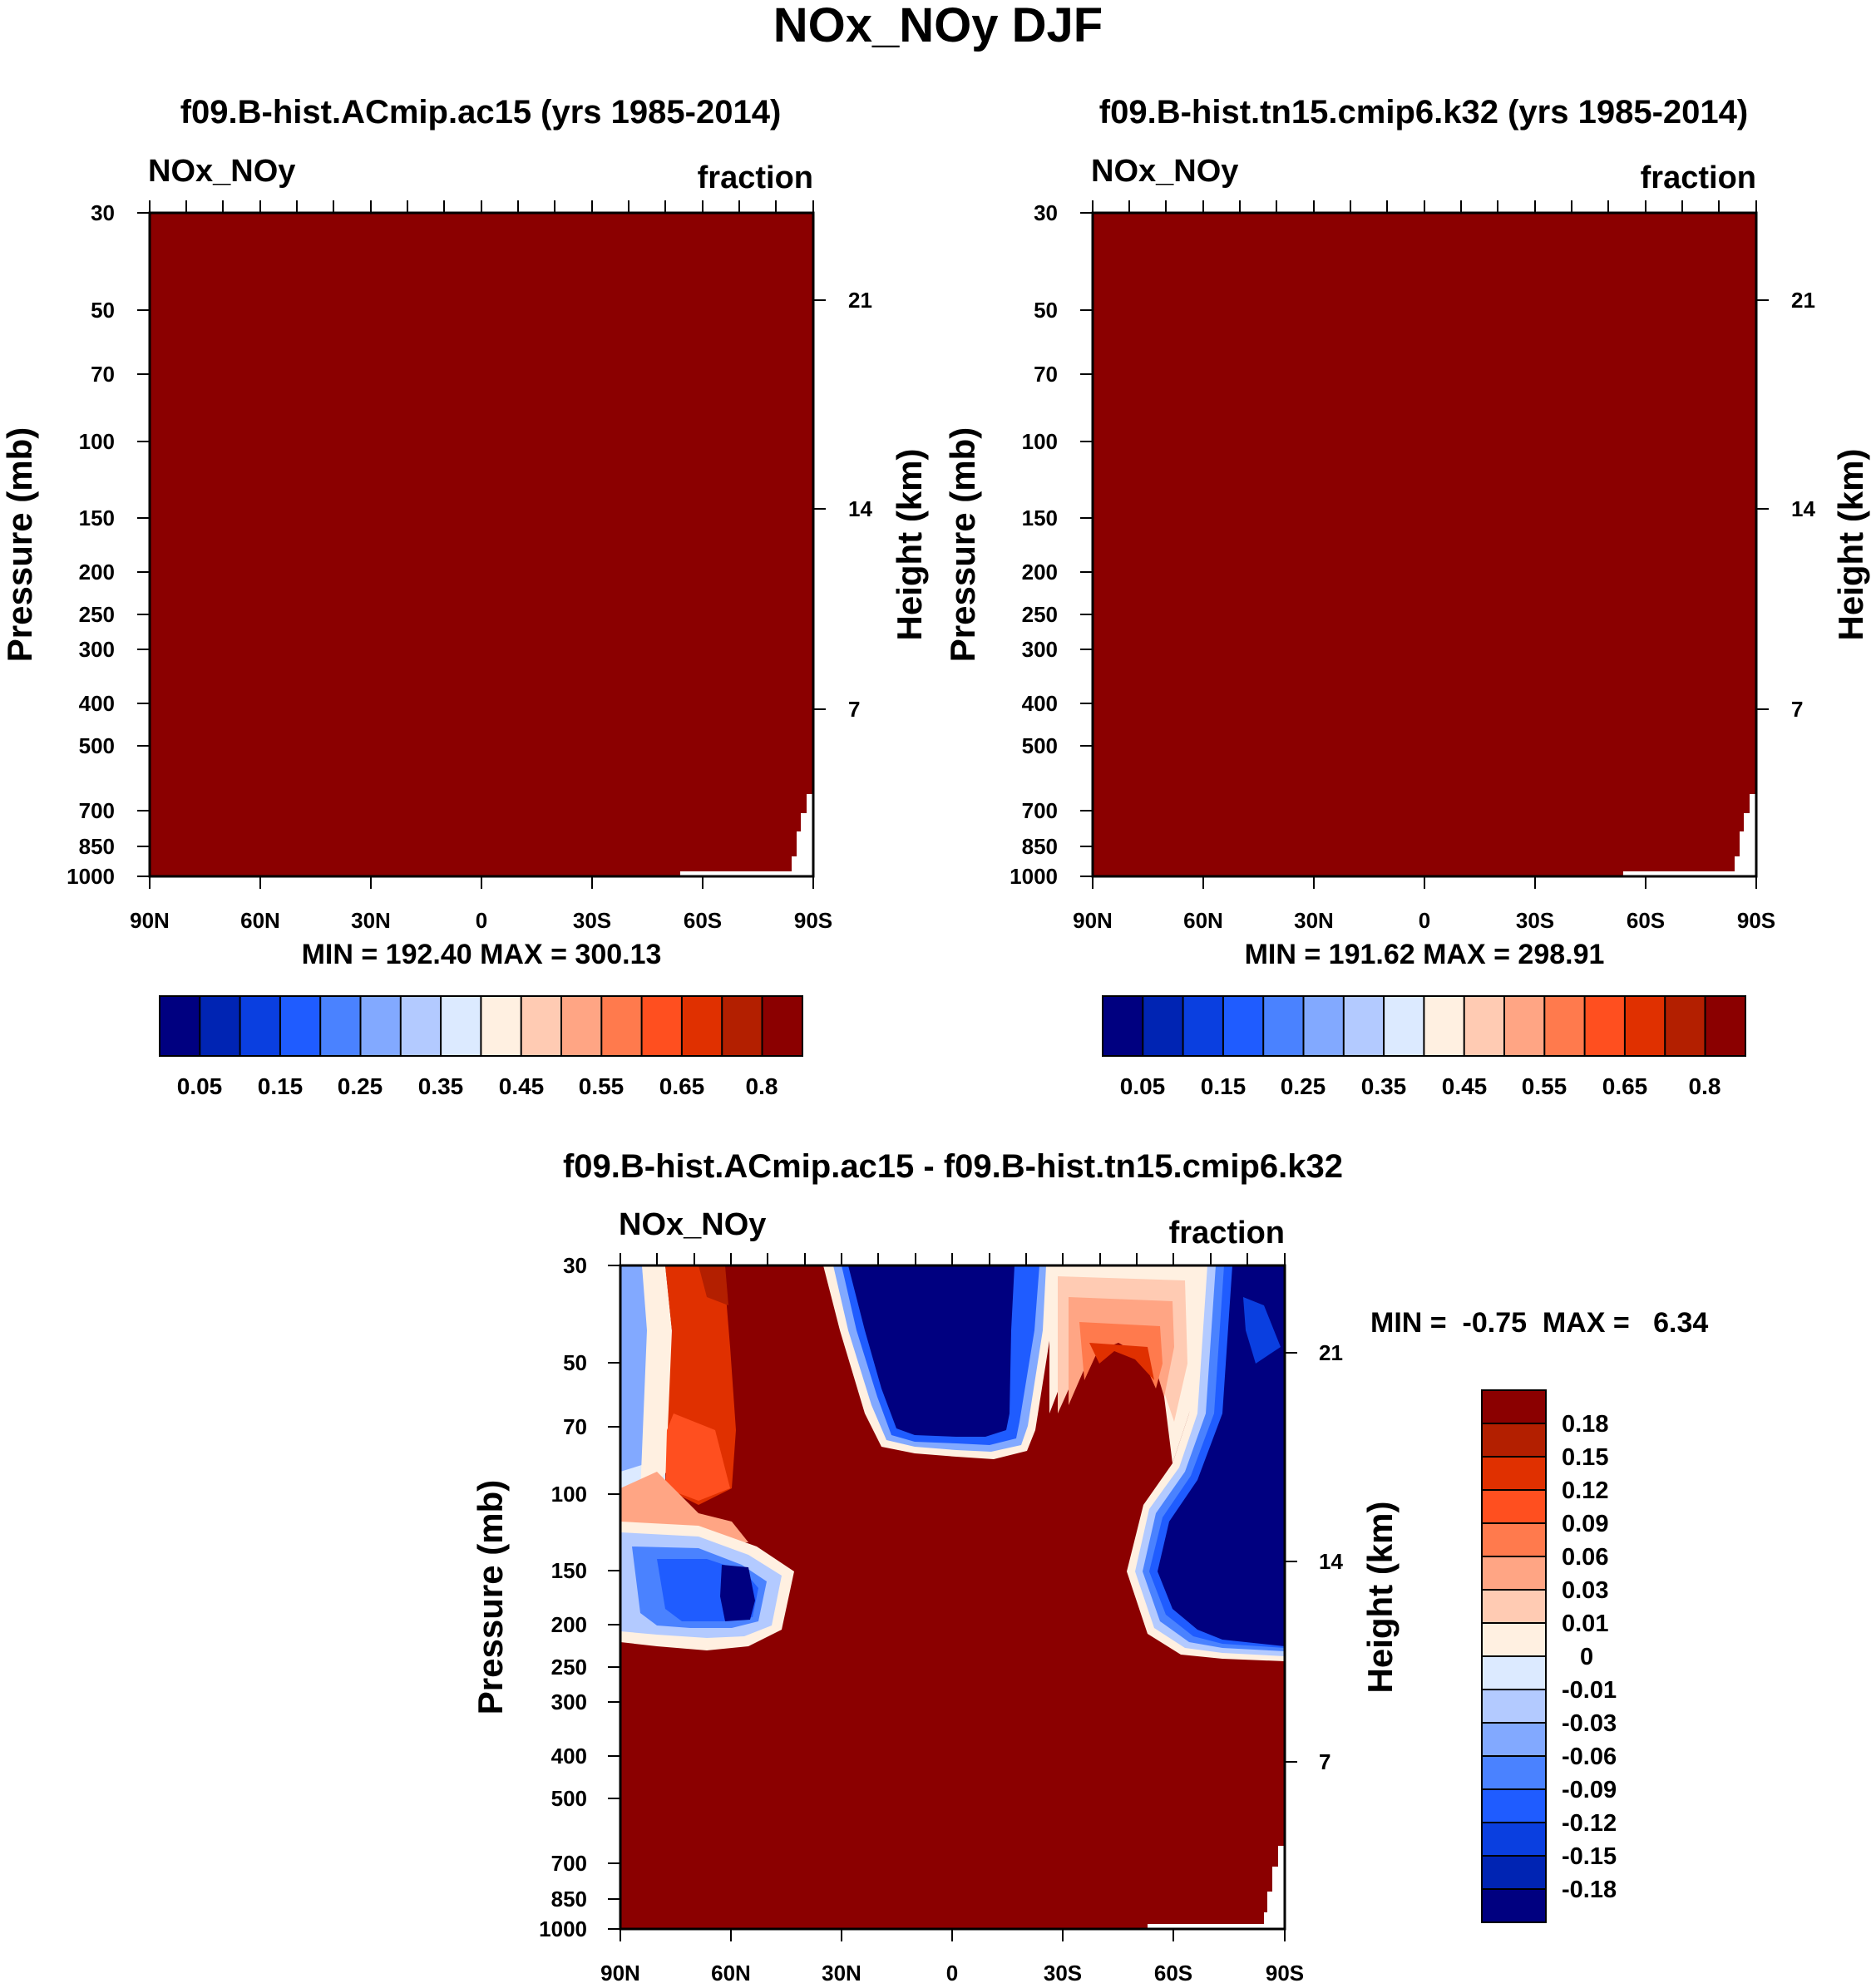  Describe the element at coordinates (1262, 1330) in the screenshot. I see `south-polar-inner-light` at that location.